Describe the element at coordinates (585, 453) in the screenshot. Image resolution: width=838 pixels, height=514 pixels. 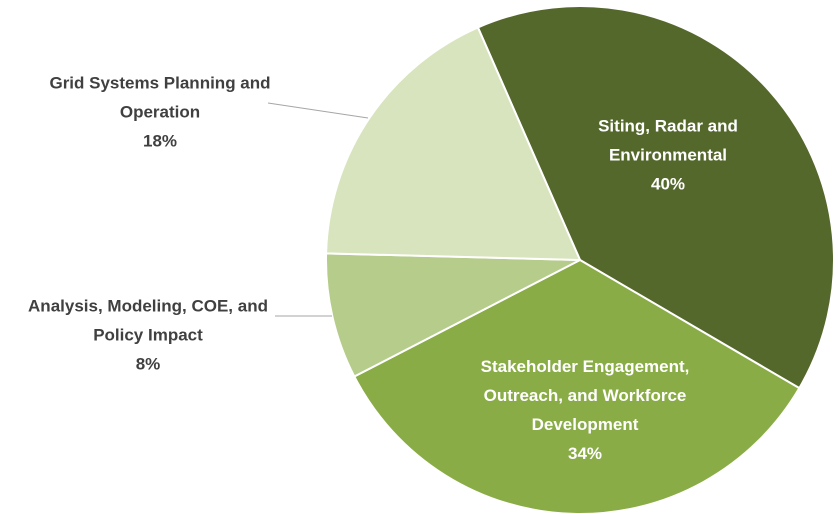
I see `value-label: 34%` at that location.